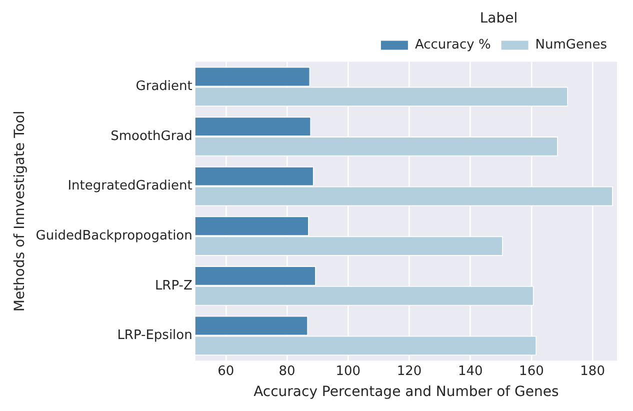 This screenshot has width=633, height=411. I want to click on x-tick-label: 180, so click(592, 371).